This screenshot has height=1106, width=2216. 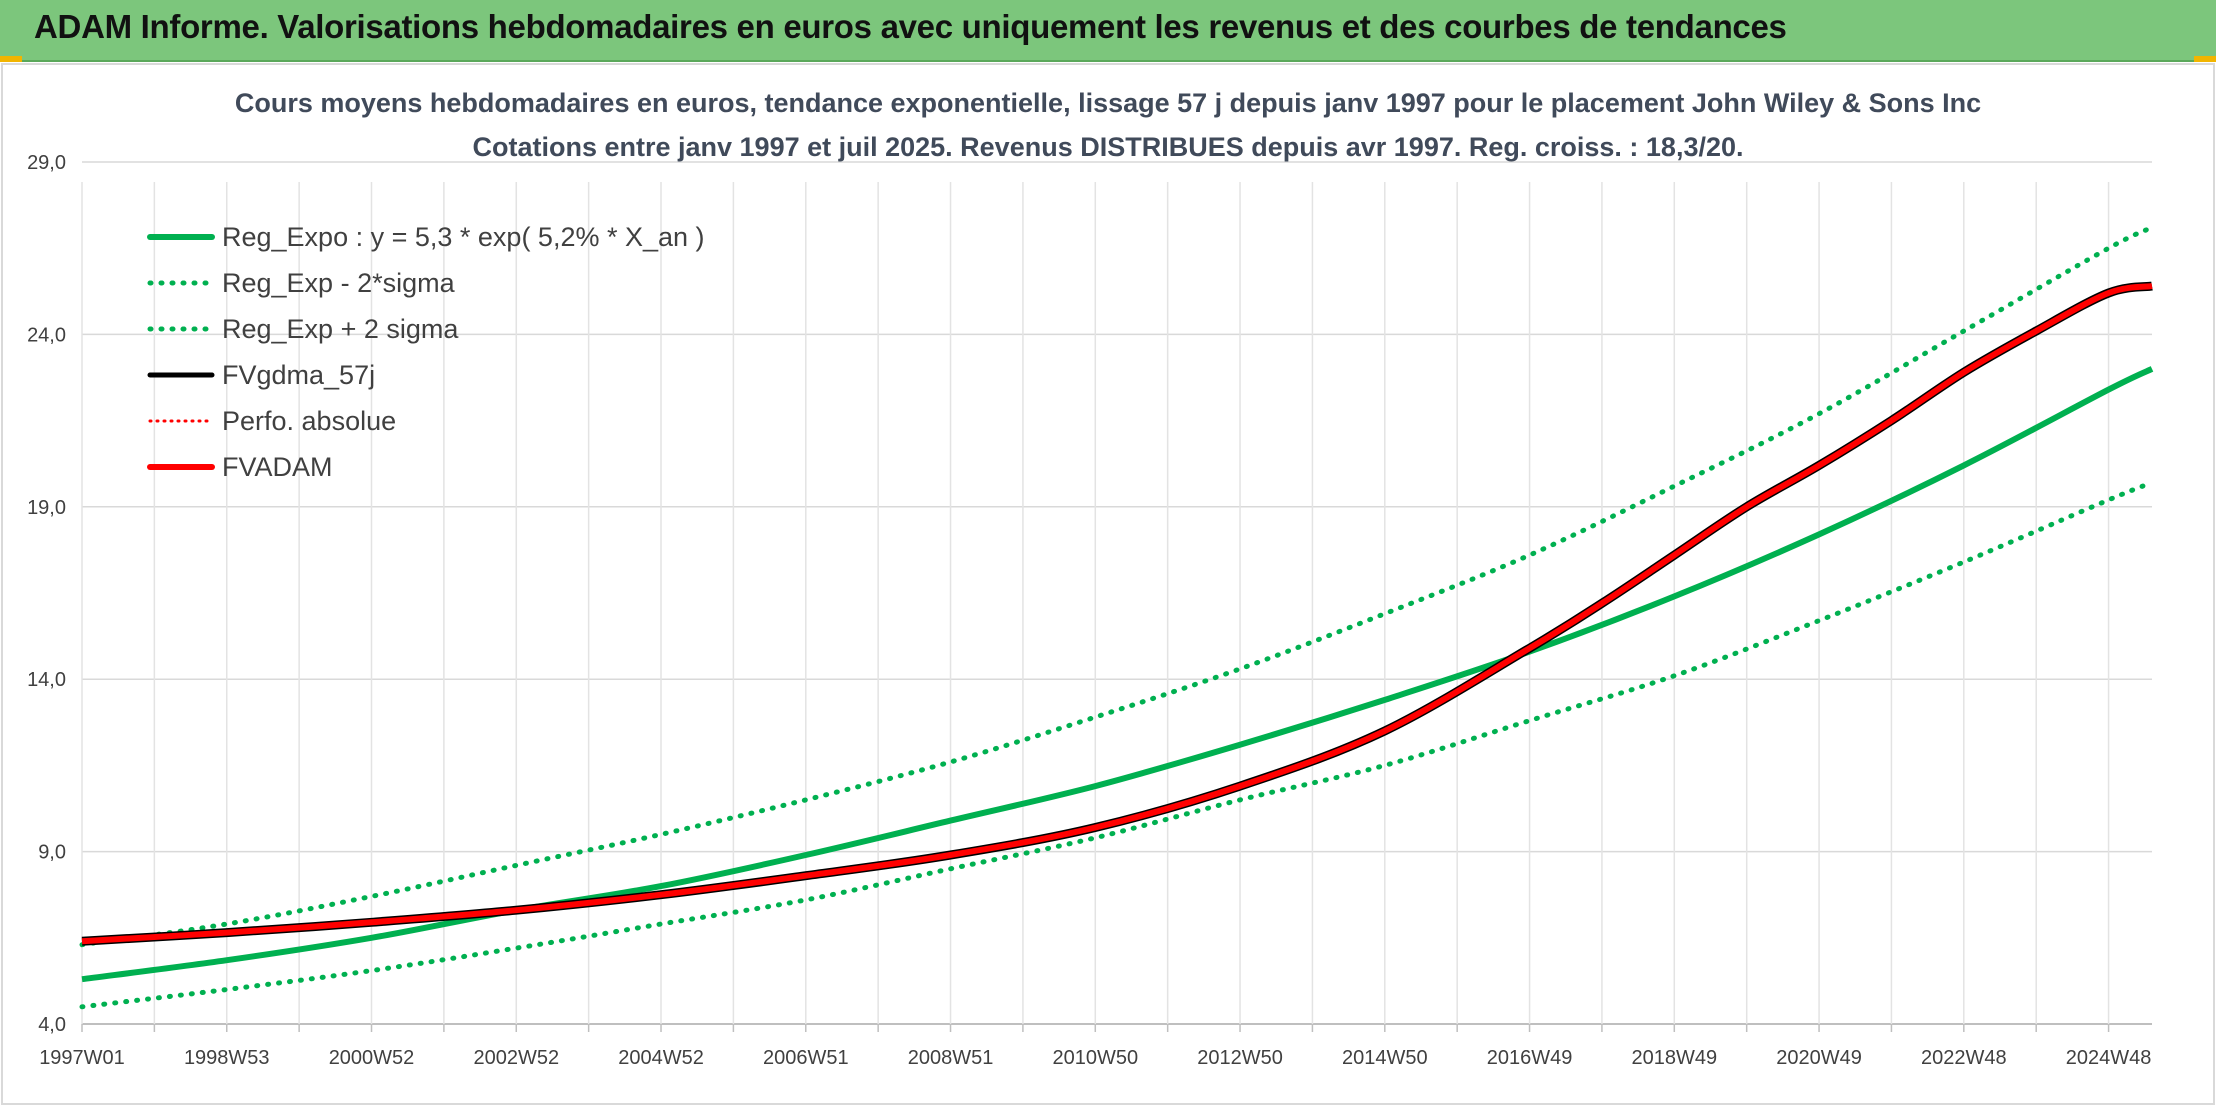 What do you see at coordinates (82, 1058) in the screenshot?
I see `x-tick-label: 1997W01` at bounding box center [82, 1058].